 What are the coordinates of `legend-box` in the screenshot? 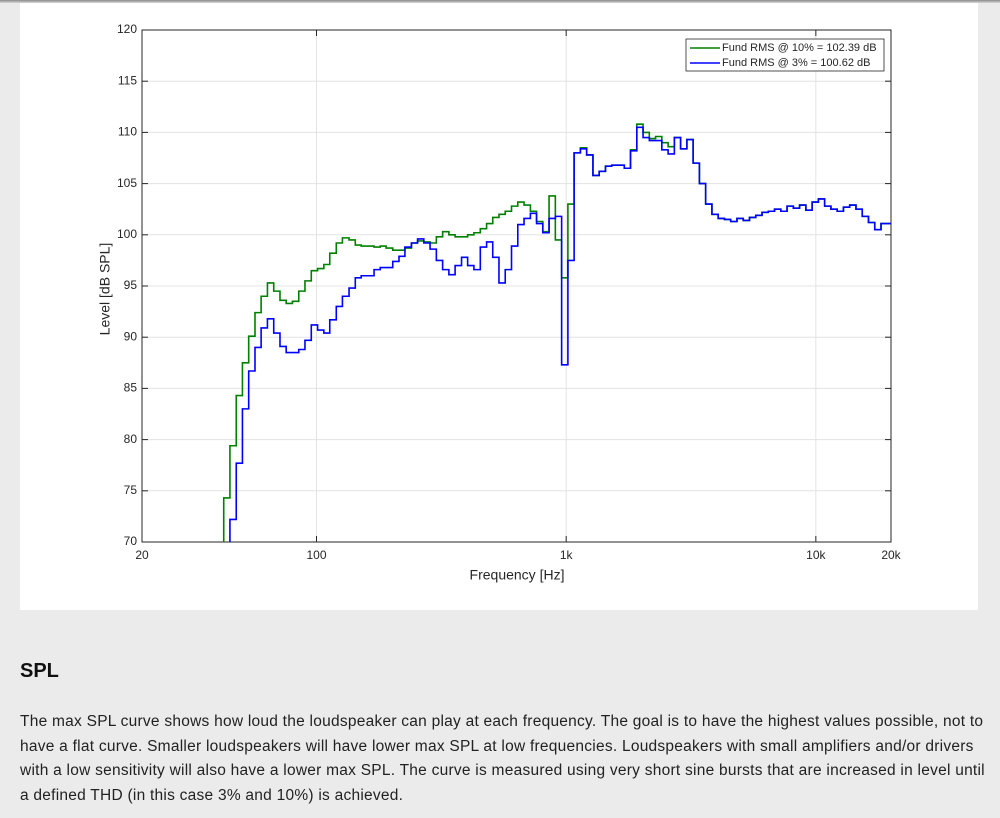 It's located at (785, 55).